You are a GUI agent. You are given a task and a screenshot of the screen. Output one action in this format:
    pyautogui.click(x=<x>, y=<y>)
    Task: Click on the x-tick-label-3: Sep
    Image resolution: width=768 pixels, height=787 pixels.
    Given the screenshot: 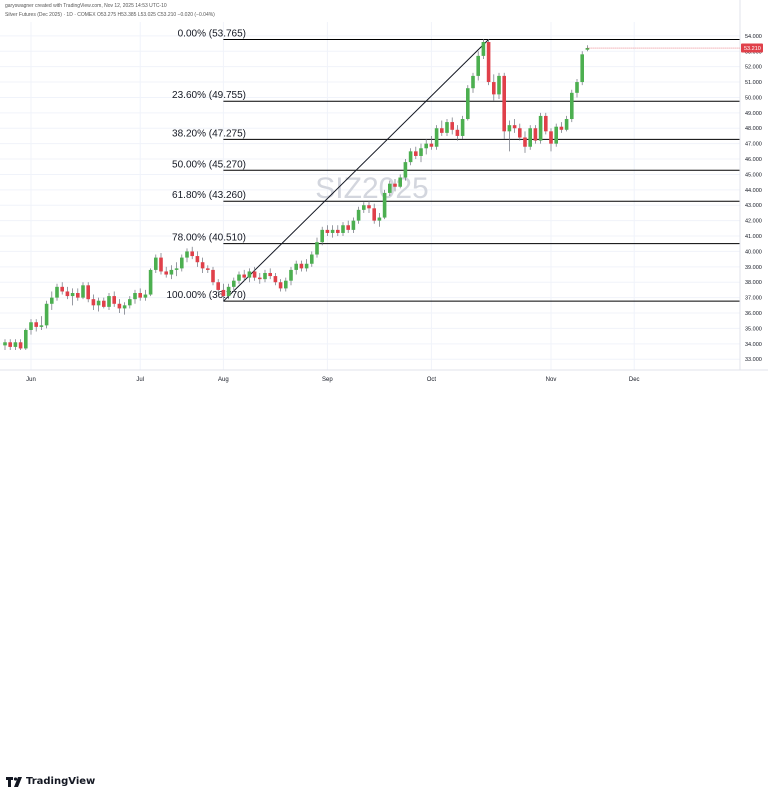 What is the action you would take?
    pyautogui.click(x=327, y=380)
    